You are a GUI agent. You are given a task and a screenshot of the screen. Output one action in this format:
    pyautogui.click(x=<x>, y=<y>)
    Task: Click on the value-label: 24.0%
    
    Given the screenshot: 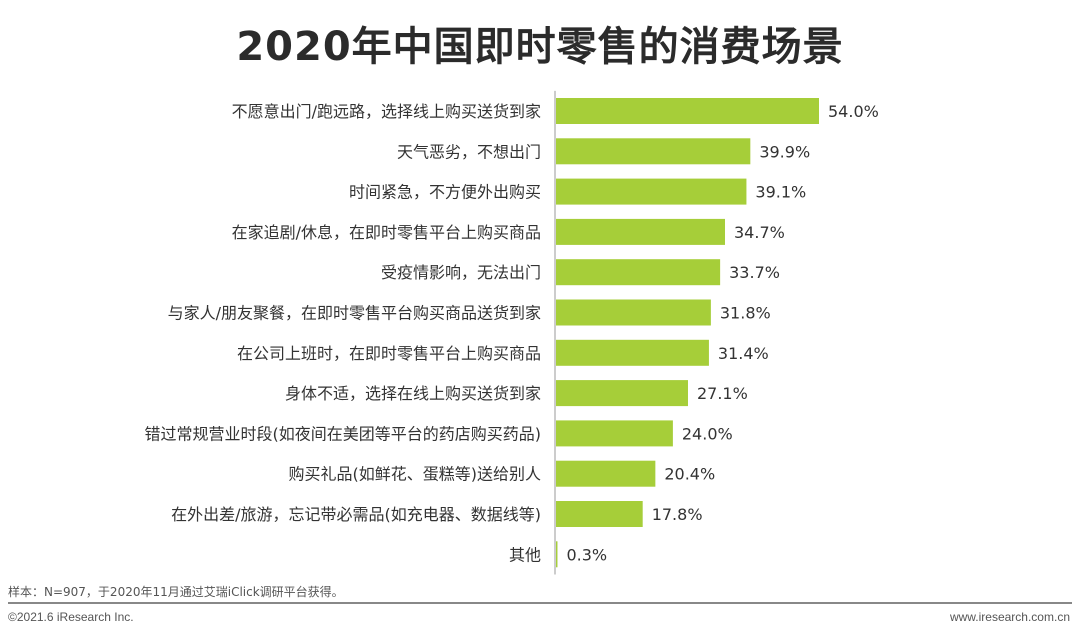 What is the action you would take?
    pyautogui.click(x=707, y=433)
    